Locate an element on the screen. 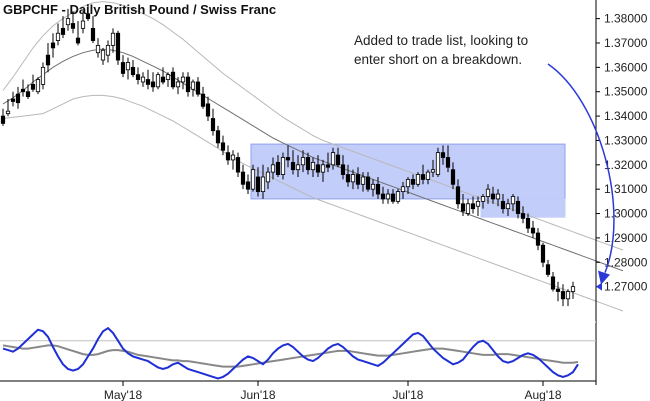  annotation-line-2: enter short on a breakdown. is located at coordinates (438, 59).